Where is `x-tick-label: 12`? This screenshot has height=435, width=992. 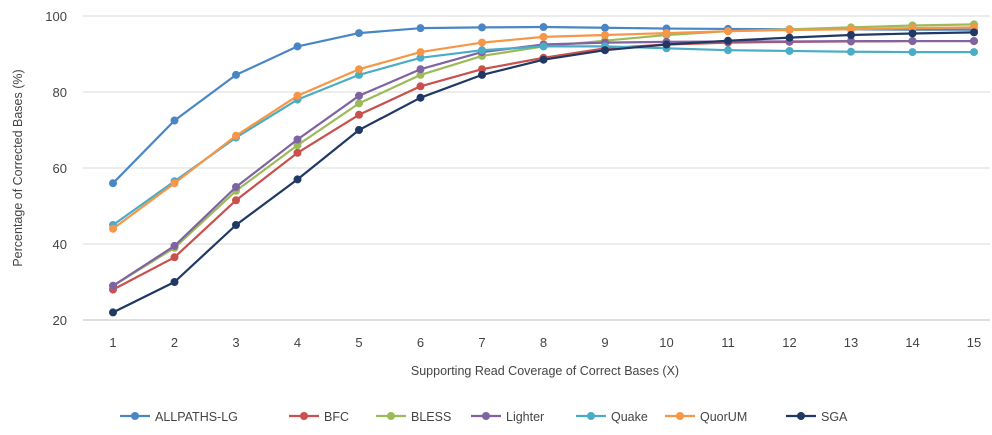 x-tick-label: 12 is located at coordinates (789, 342).